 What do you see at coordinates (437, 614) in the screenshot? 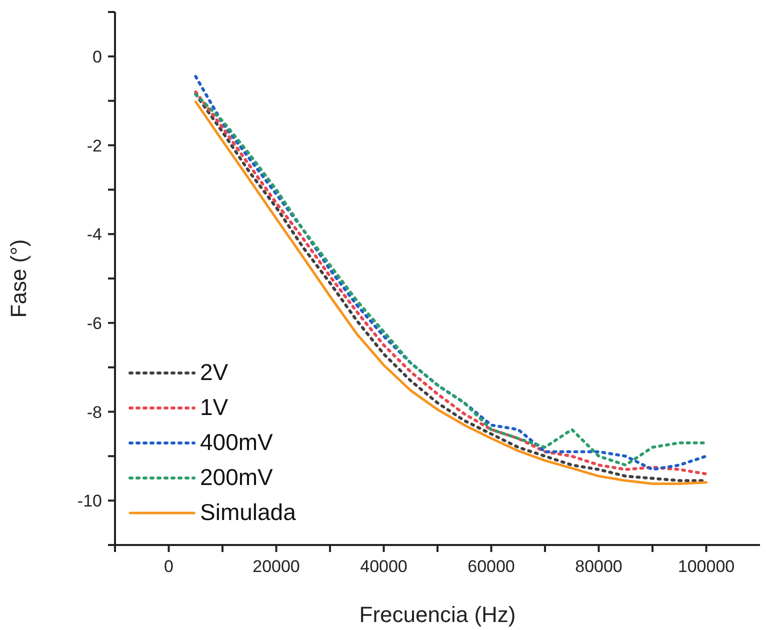
I see `x-axis-title: Frecuencia (Hz)` at bounding box center [437, 614].